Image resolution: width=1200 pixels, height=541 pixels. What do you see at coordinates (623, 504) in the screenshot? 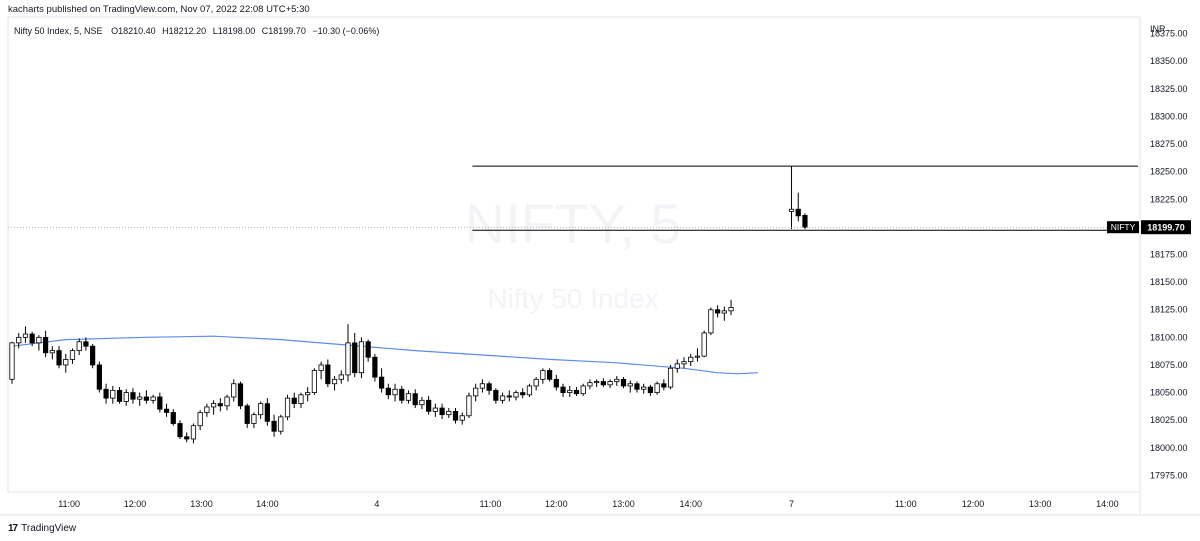
I see `time-tick-label: 13:00` at bounding box center [623, 504].